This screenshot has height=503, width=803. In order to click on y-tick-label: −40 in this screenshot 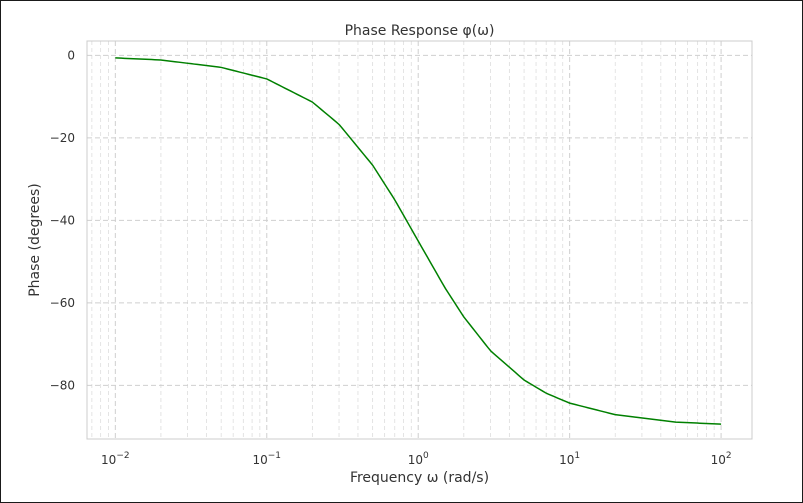, I will do `click(62, 220)`.